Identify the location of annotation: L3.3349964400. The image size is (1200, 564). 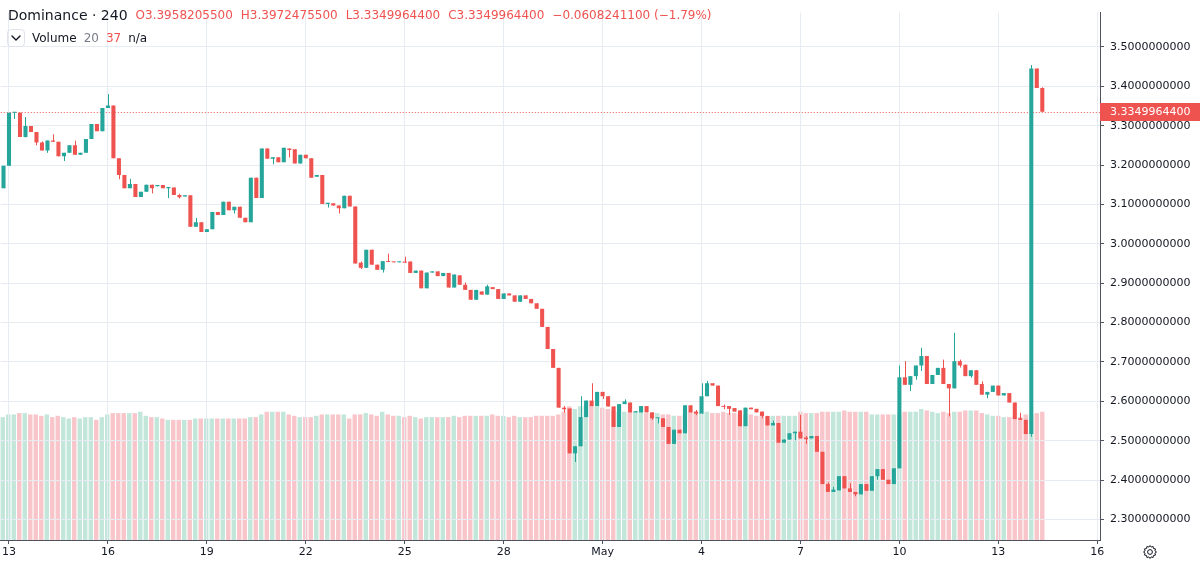
(393, 15).